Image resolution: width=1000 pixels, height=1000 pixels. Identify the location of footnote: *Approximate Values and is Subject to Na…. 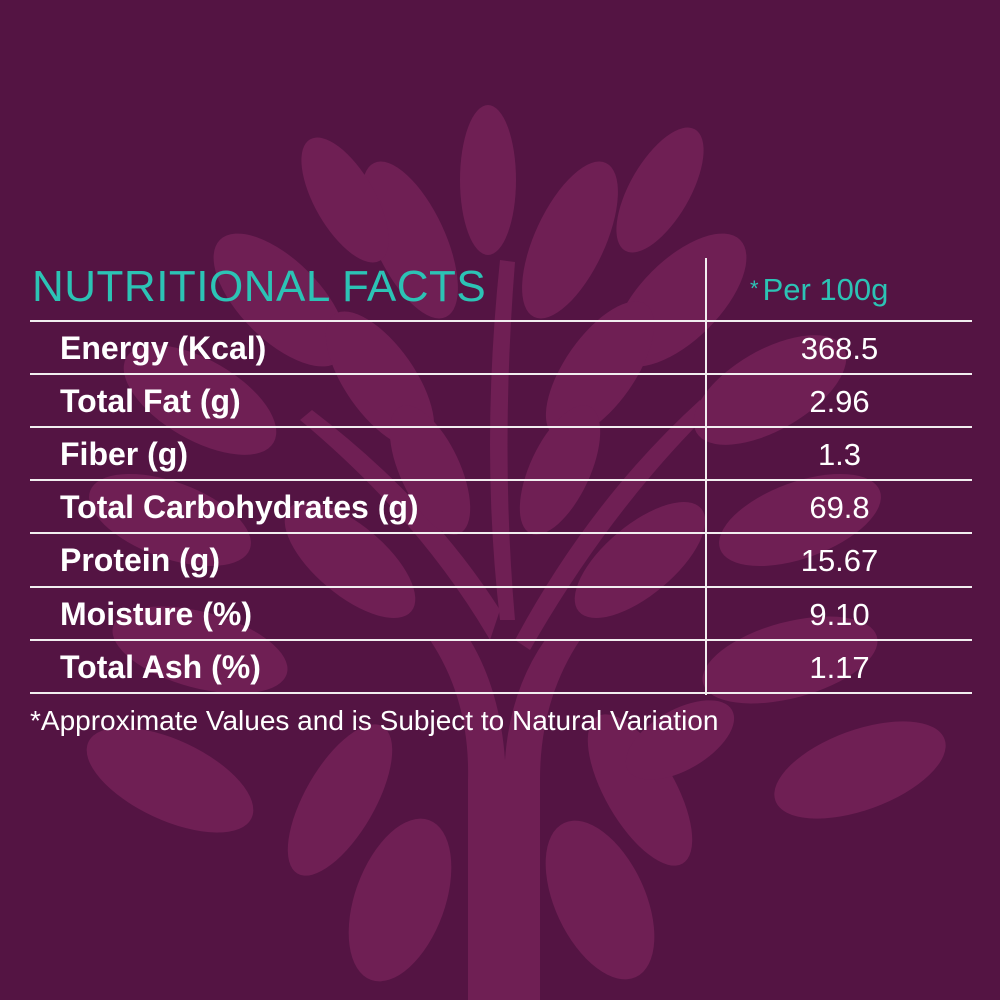
(374, 720).